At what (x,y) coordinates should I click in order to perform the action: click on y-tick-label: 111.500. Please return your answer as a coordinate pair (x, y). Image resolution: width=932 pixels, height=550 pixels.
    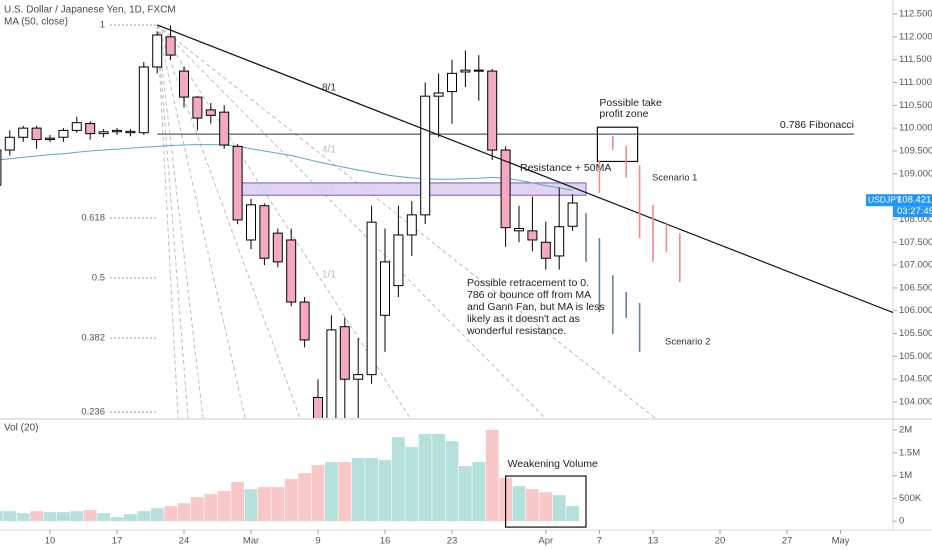
    Looking at the image, I should click on (915, 59).